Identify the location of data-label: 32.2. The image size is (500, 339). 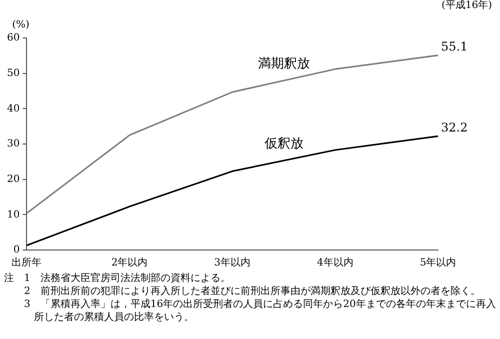
(454, 127).